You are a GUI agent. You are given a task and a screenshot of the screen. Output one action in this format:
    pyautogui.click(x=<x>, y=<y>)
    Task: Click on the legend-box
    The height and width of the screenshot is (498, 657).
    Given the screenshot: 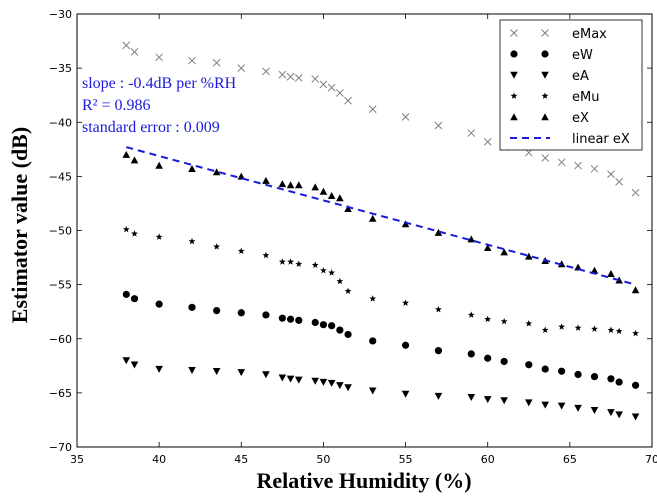 What is the action you would take?
    pyautogui.click(x=571, y=85)
    